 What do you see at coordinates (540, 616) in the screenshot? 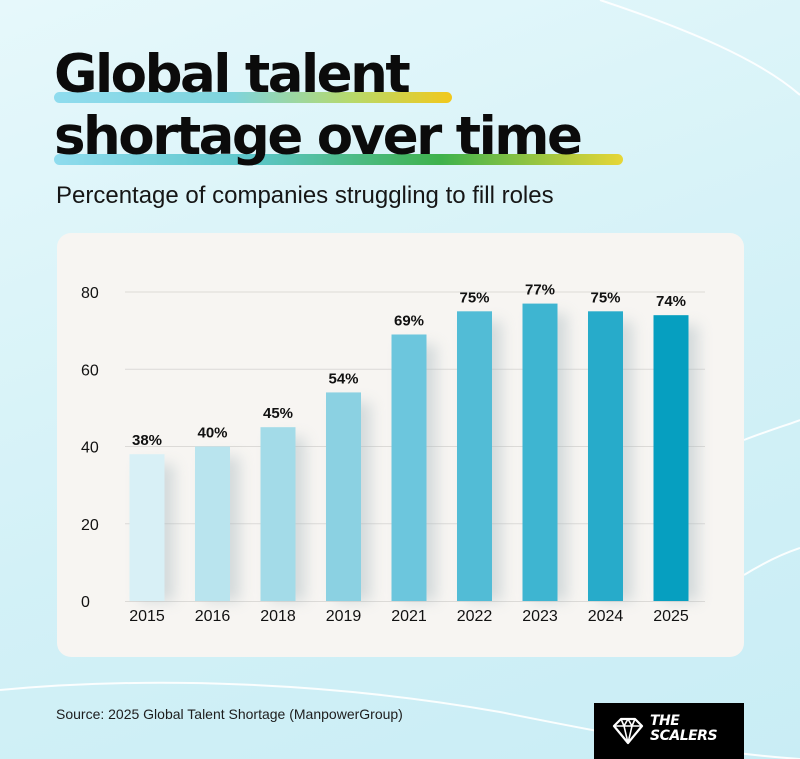
I see `x-tick-label: 2023` at bounding box center [540, 616].